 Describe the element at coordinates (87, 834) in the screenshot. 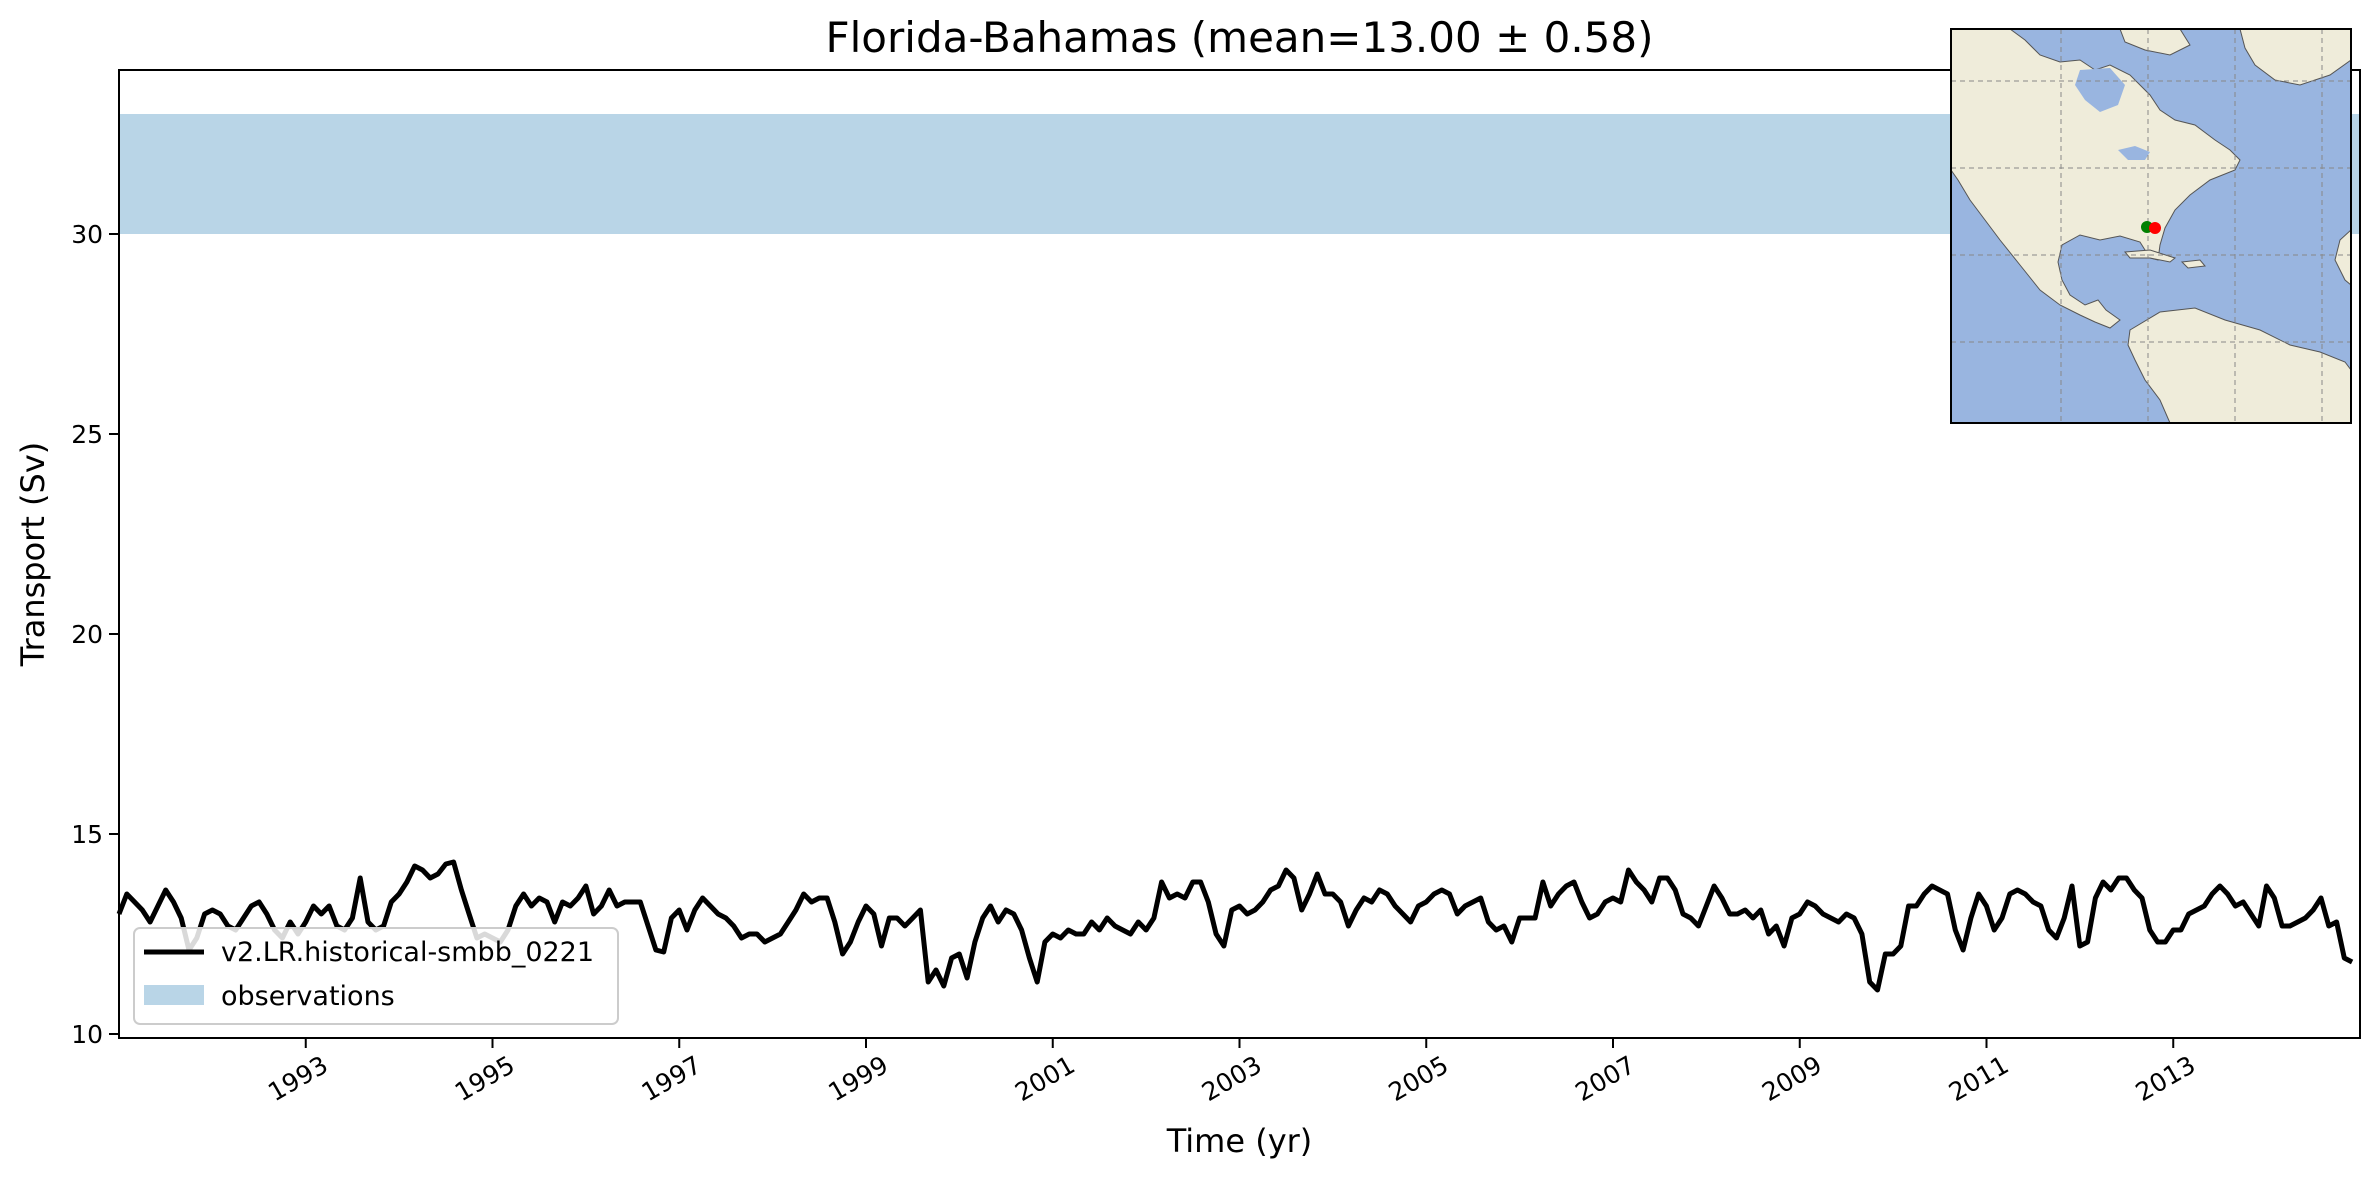

I see `y-tick-label: 15` at that location.